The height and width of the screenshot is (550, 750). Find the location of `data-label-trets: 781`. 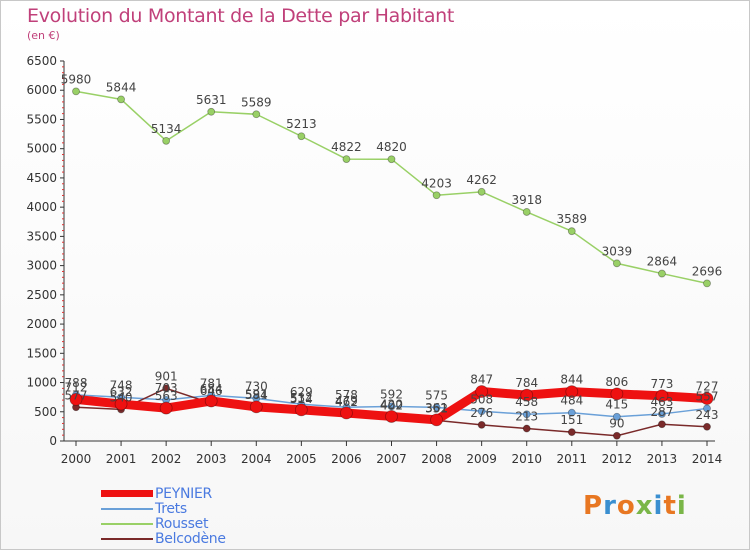

data-label-trets: 781 is located at coordinates (211, 383).